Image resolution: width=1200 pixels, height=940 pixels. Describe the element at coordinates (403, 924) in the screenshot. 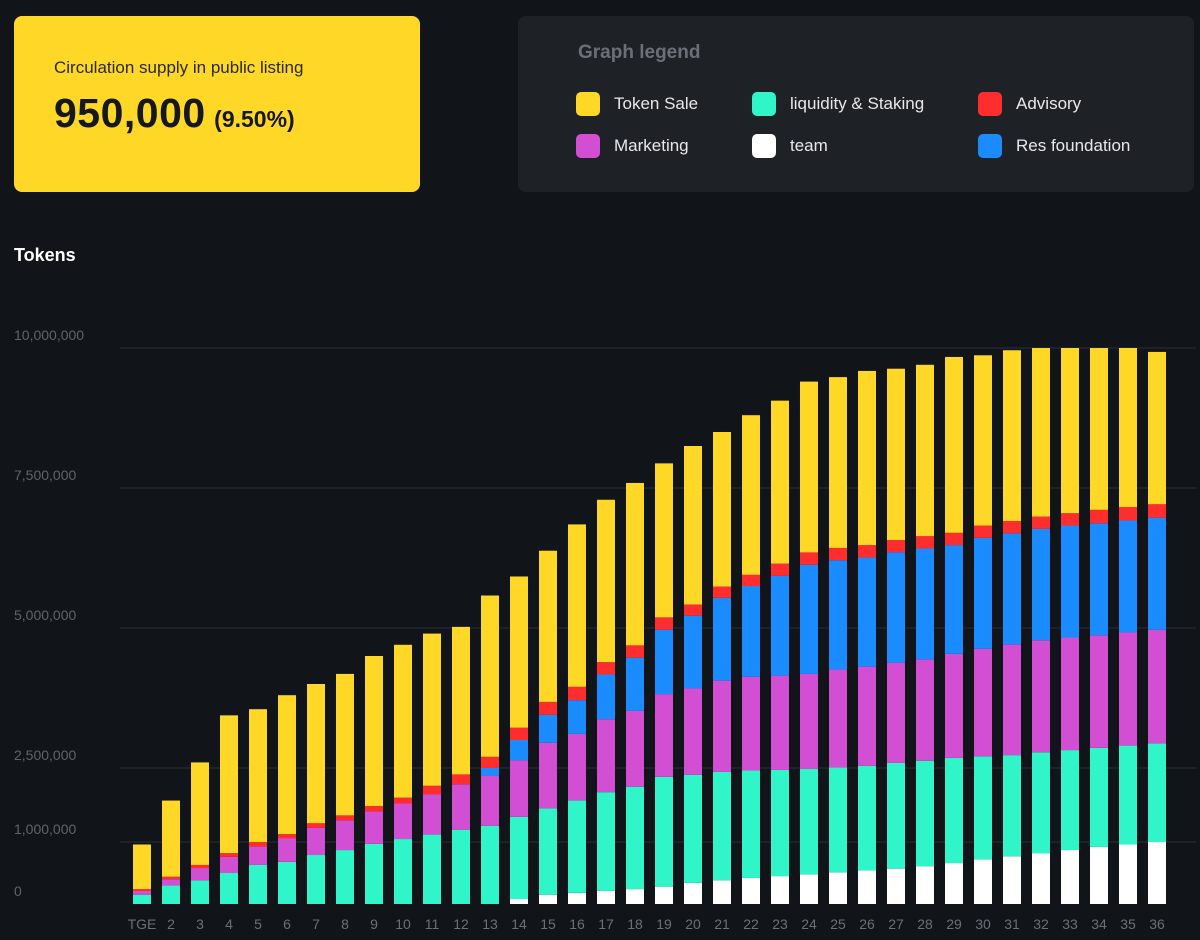

I see `x-tick-label: 10` at that location.